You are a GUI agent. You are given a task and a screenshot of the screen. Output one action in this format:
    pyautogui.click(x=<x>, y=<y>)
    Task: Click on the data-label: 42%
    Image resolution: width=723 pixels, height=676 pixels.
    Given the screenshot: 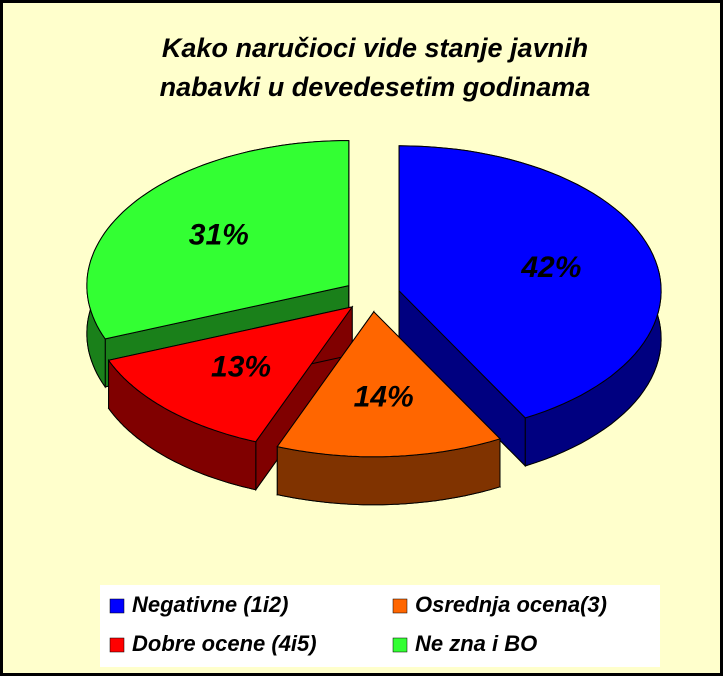 What is the action you would take?
    pyautogui.click(x=550, y=267)
    